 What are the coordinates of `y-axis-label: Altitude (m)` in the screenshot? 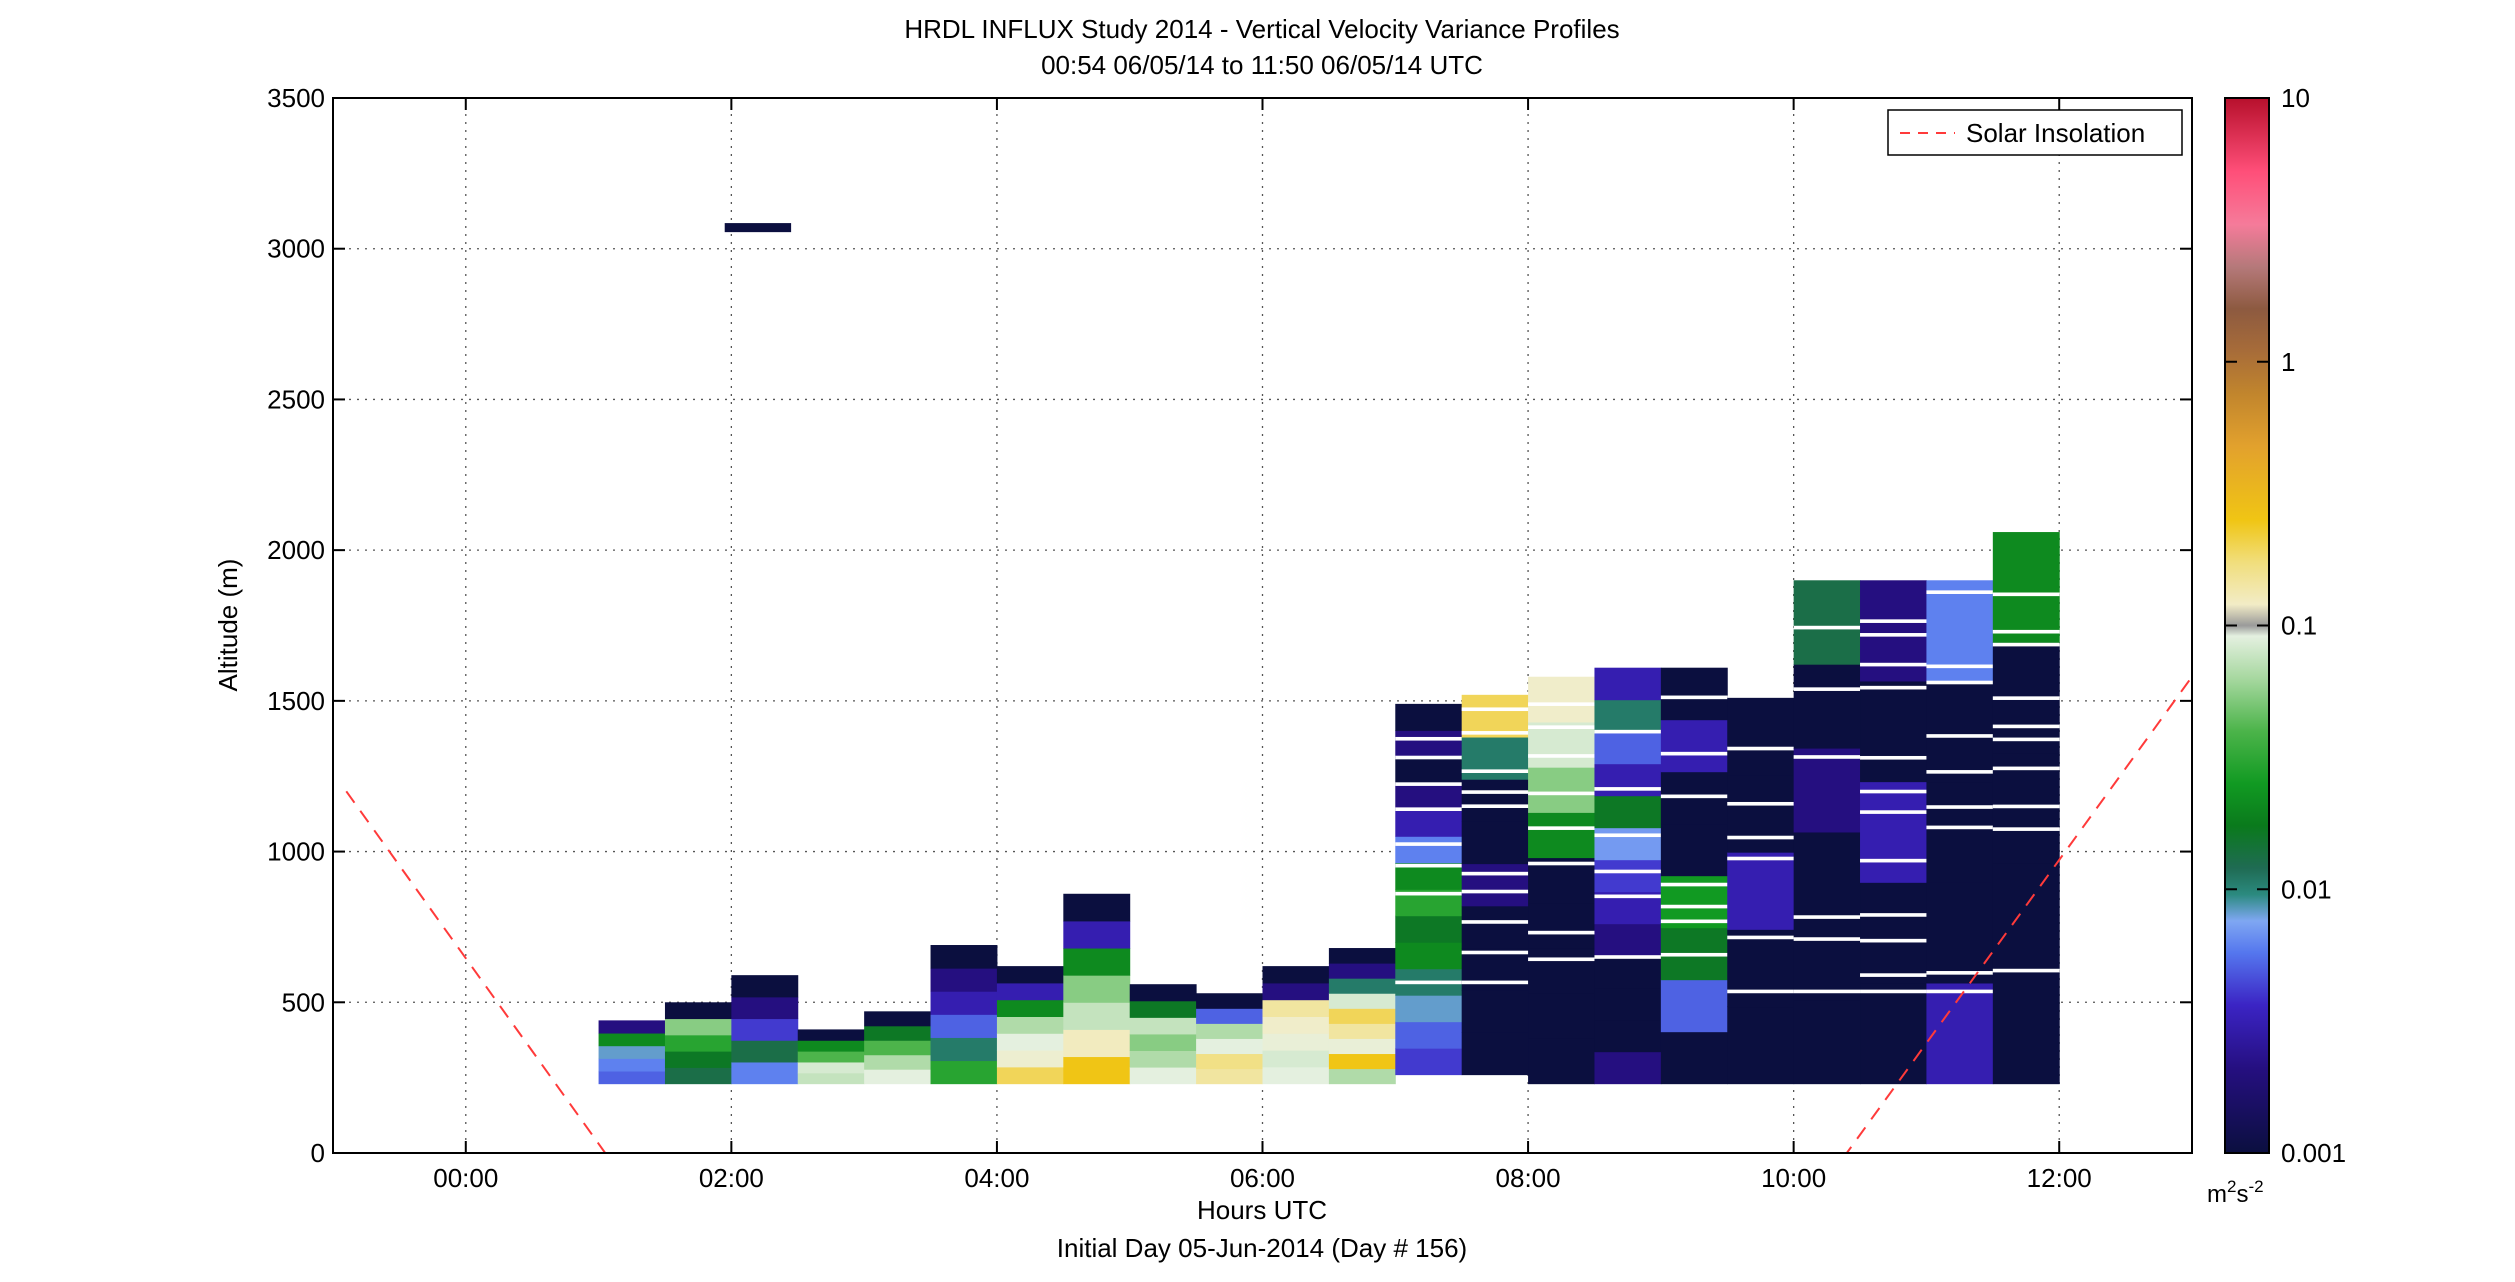 It's located at (228, 625).